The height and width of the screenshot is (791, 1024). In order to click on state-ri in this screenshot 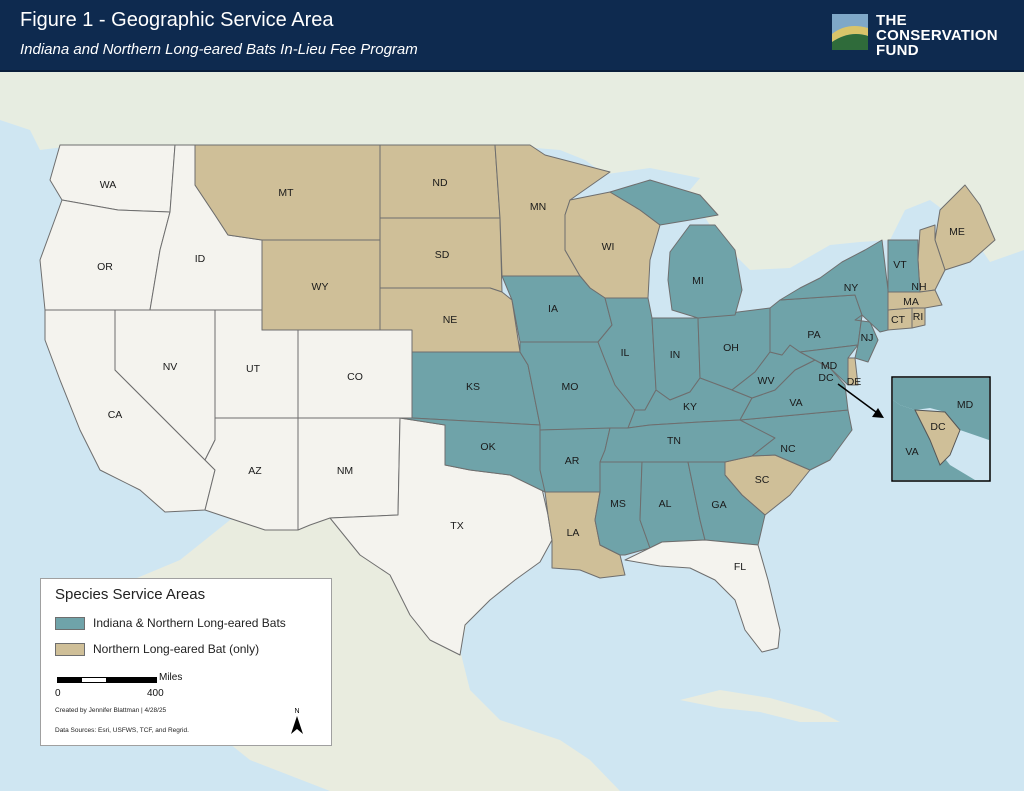, I will do `click(918, 318)`.